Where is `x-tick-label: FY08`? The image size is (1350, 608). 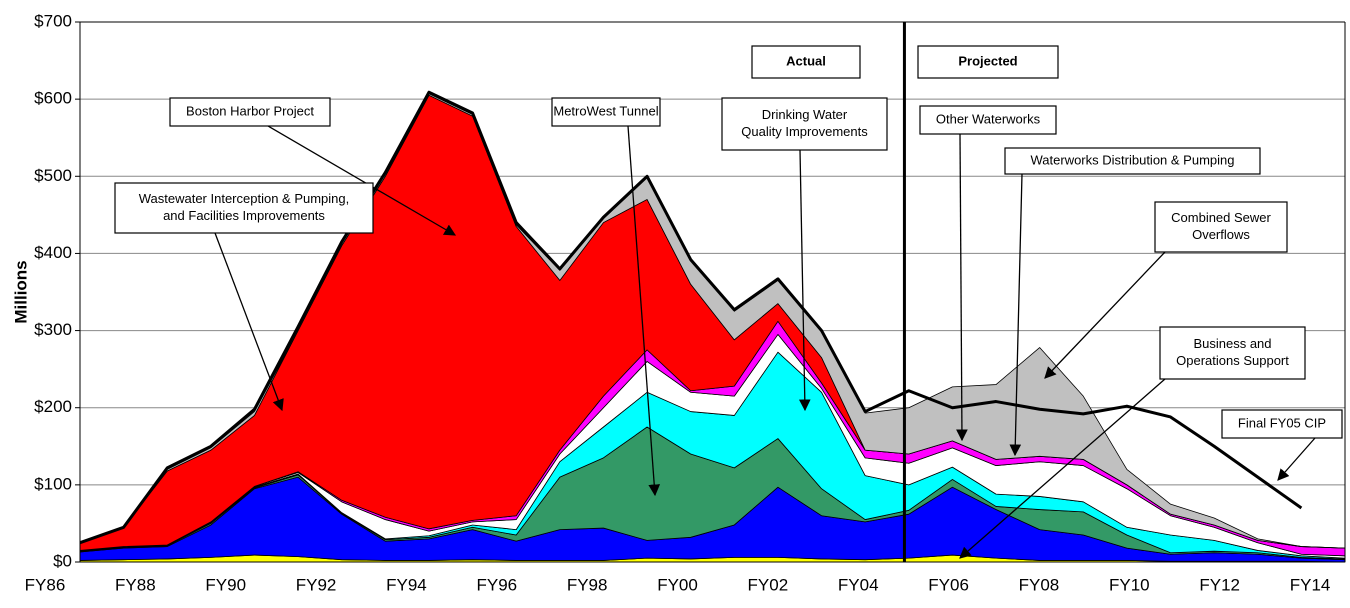
x-tick-label: FY08 is located at coordinates (1039, 584).